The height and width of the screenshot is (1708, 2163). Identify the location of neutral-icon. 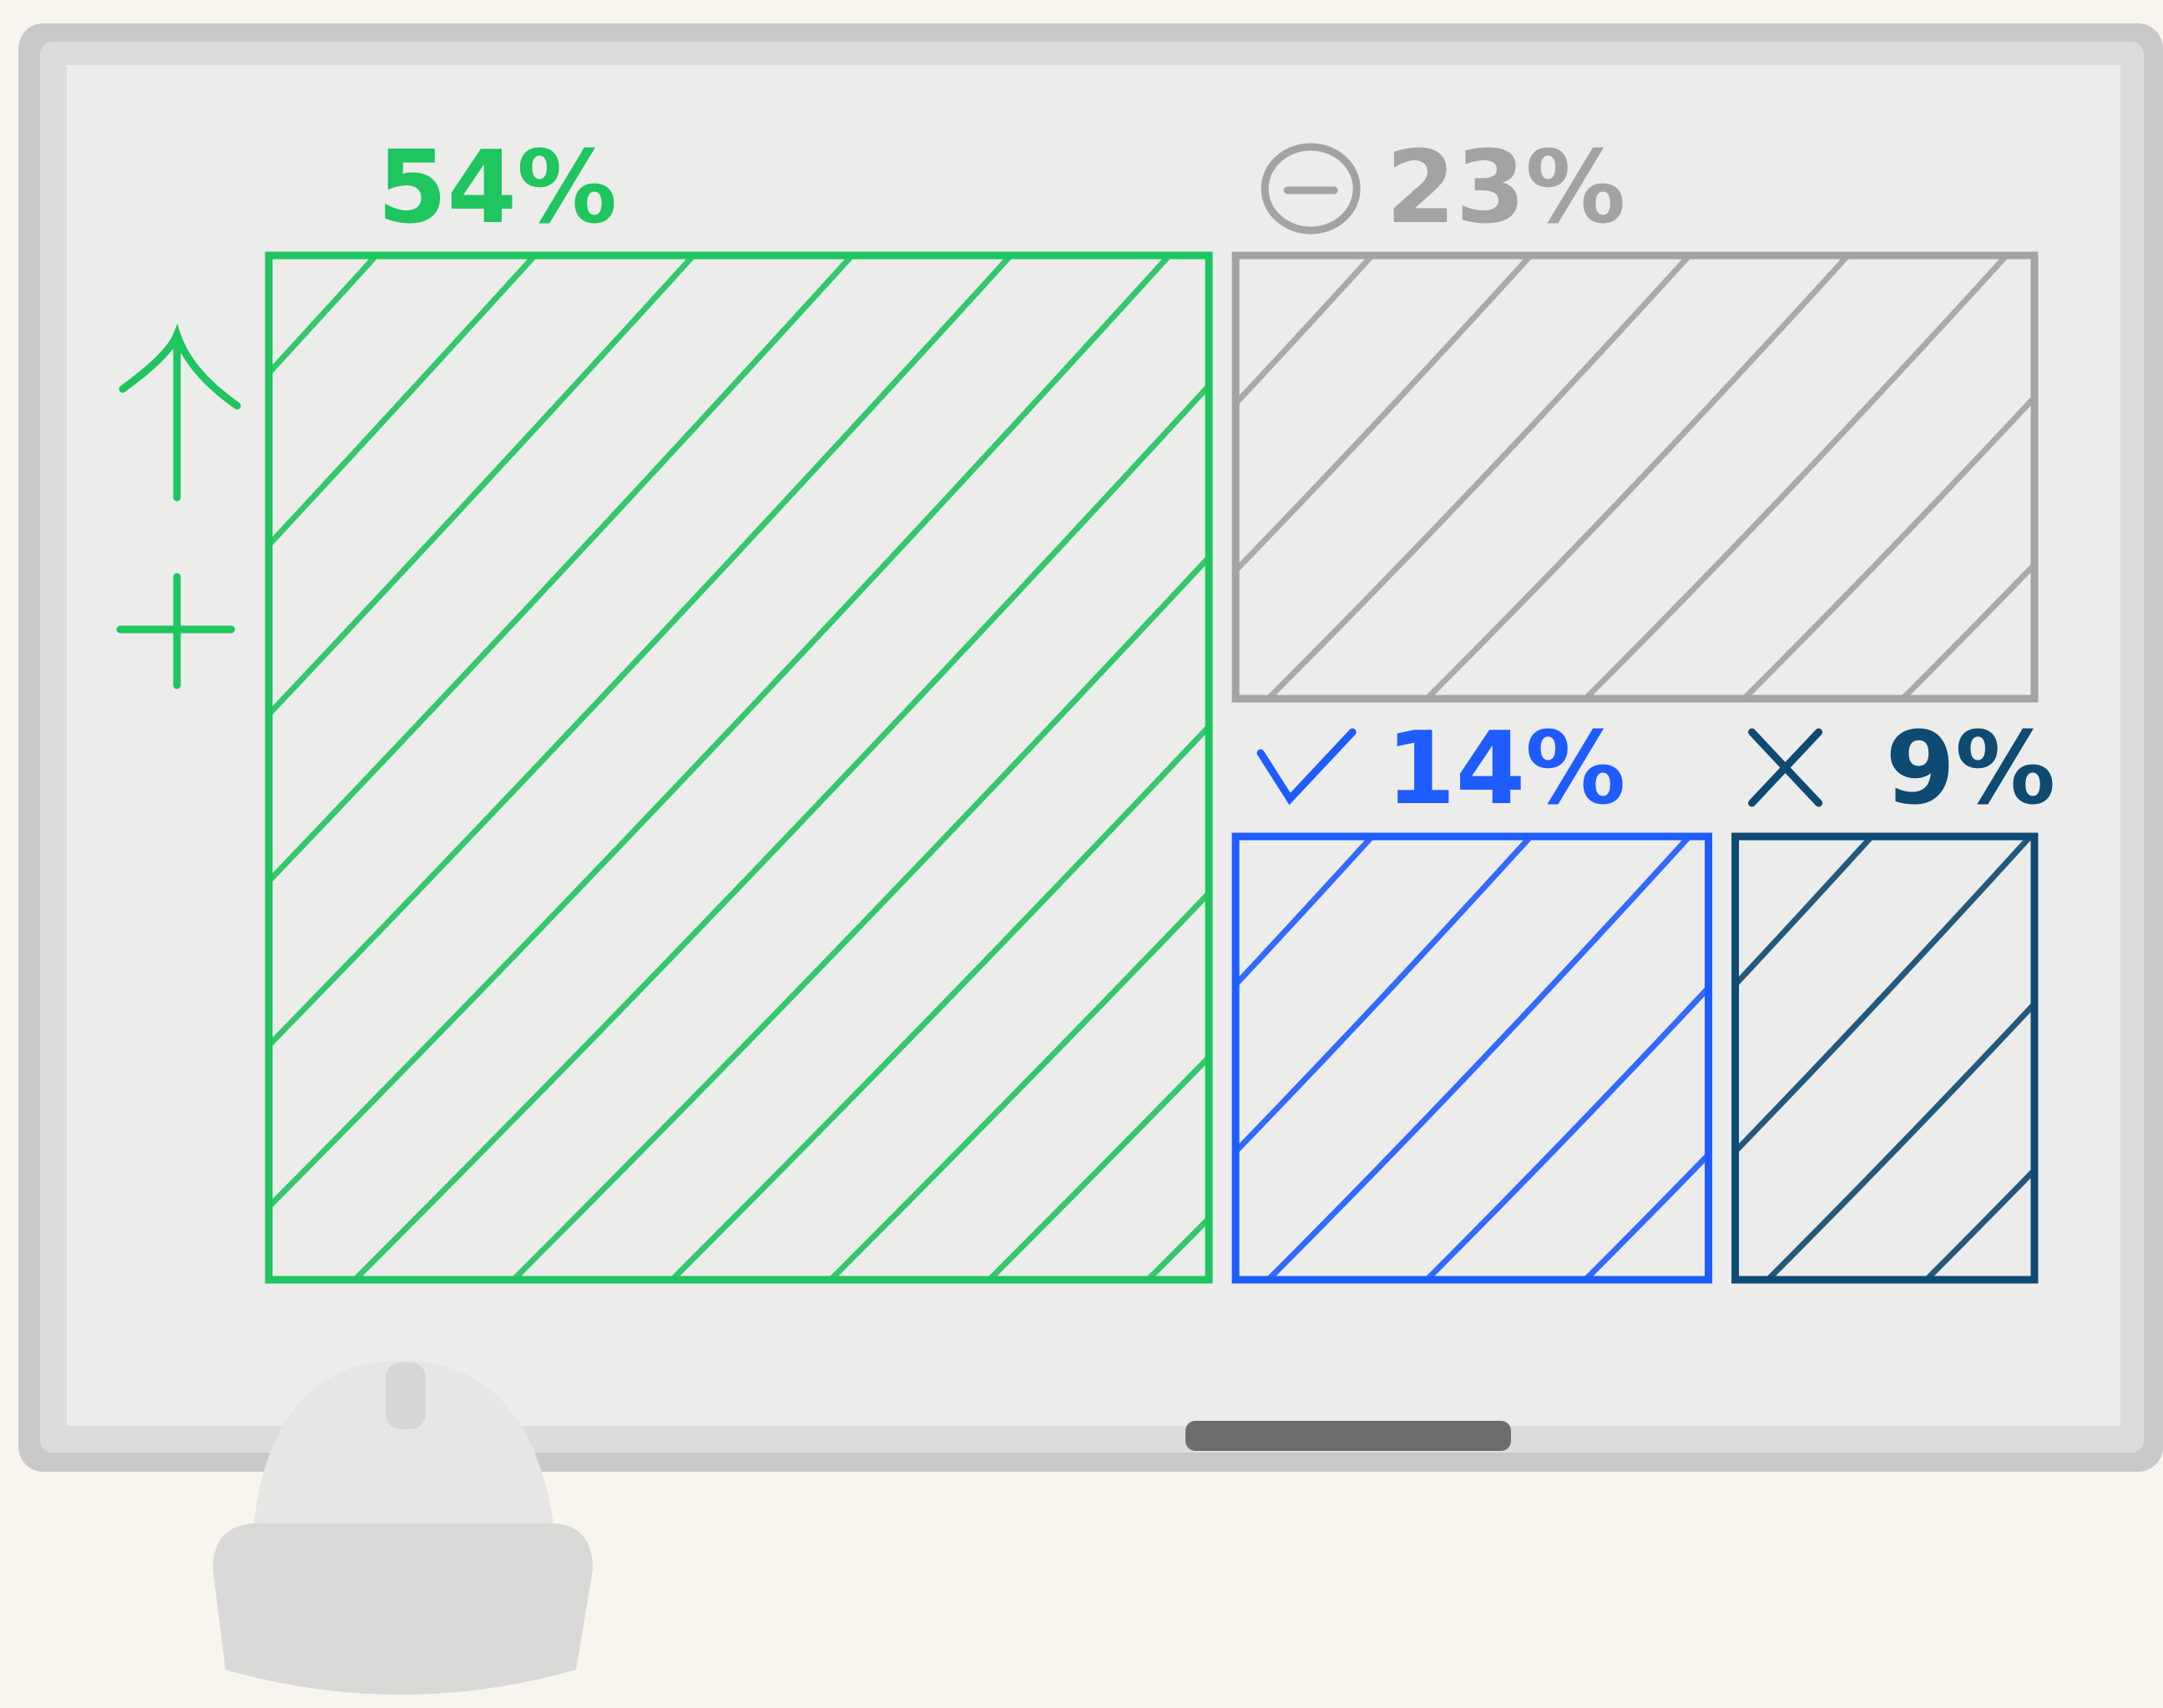
(1311, 189).